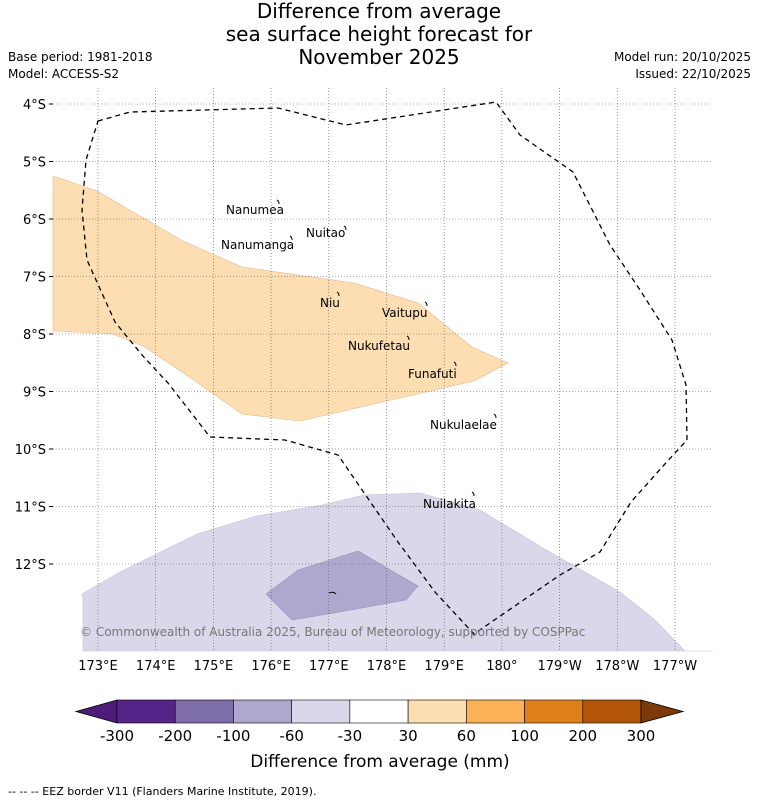 This screenshot has height=804, width=758. Describe the element at coordinates (34, 163) in the screenshot. I see `lat-label: 5°S` at that location.